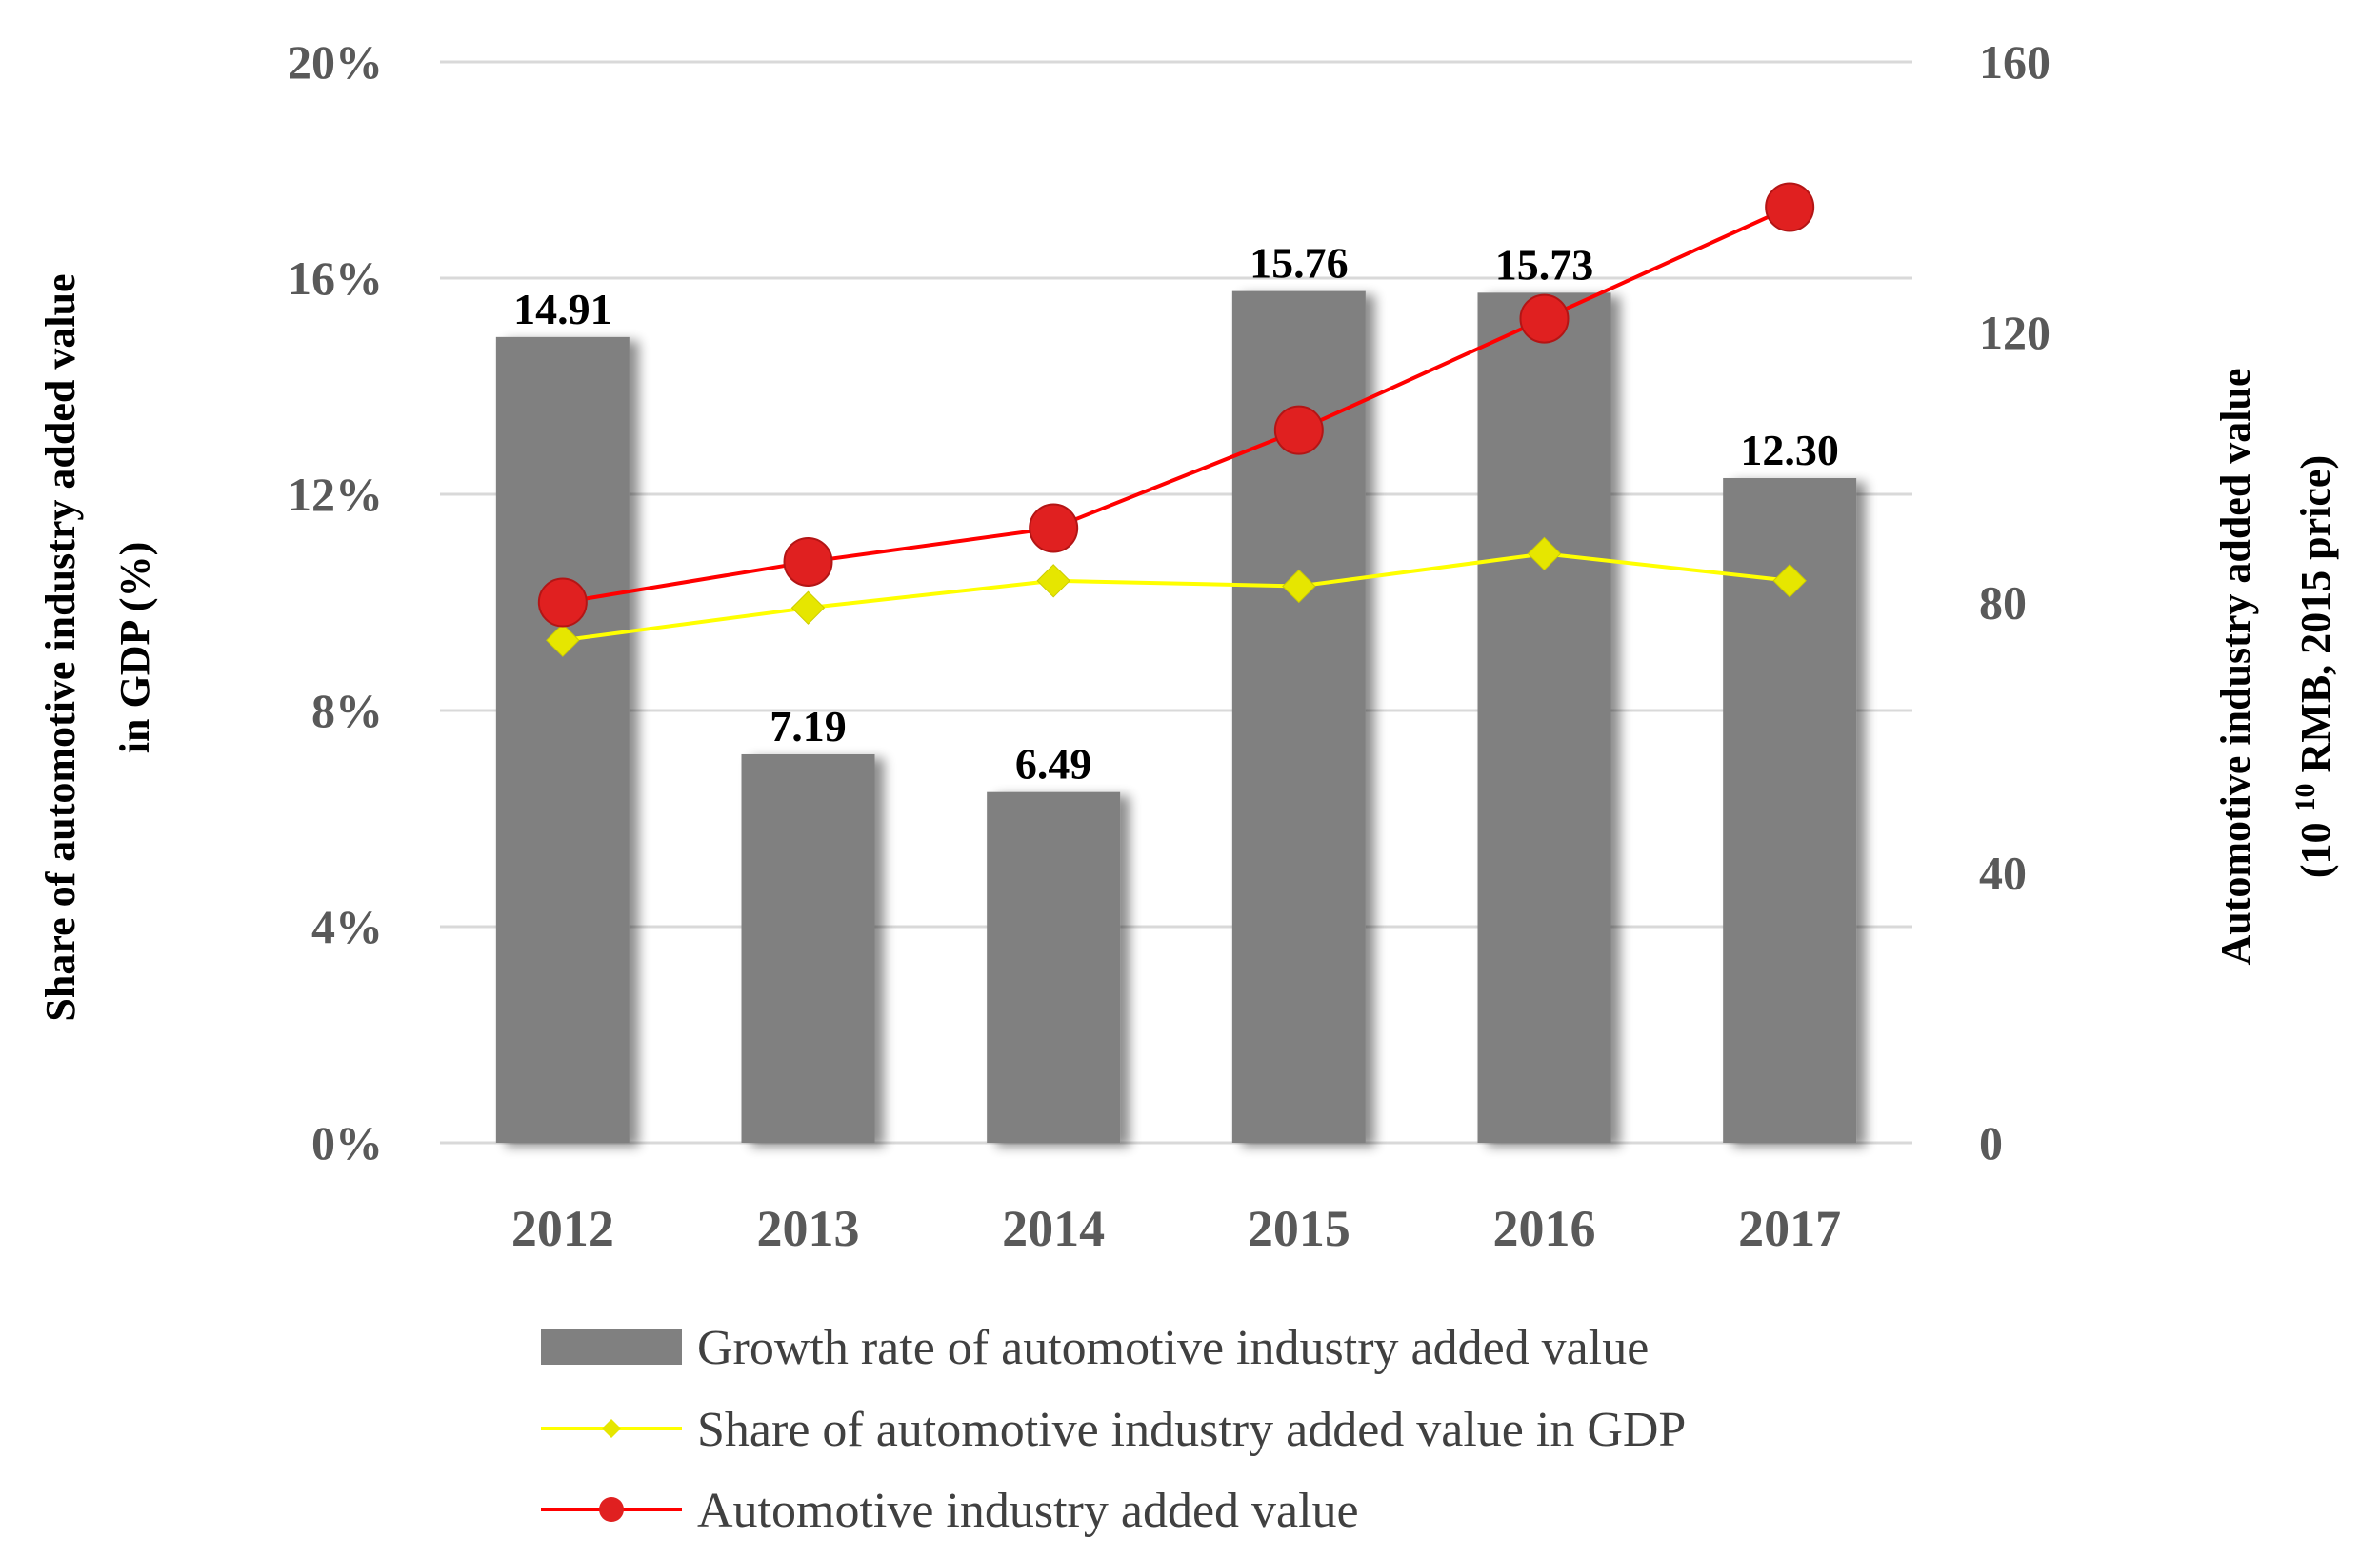 This screenshot has height=1559, width=2380. What do you see at coordinates (1299, 1229) in the screenshot?
I see `x-tick-label-2015: 2015` at bounding box center [1299, 1229].